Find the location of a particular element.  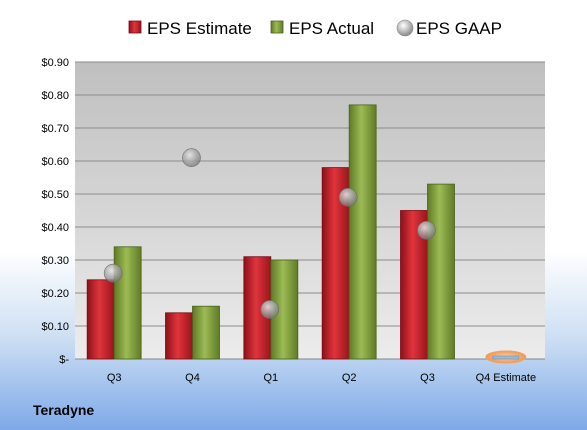

legend-label: EPS GAAP is located at coordinates (459, 28).